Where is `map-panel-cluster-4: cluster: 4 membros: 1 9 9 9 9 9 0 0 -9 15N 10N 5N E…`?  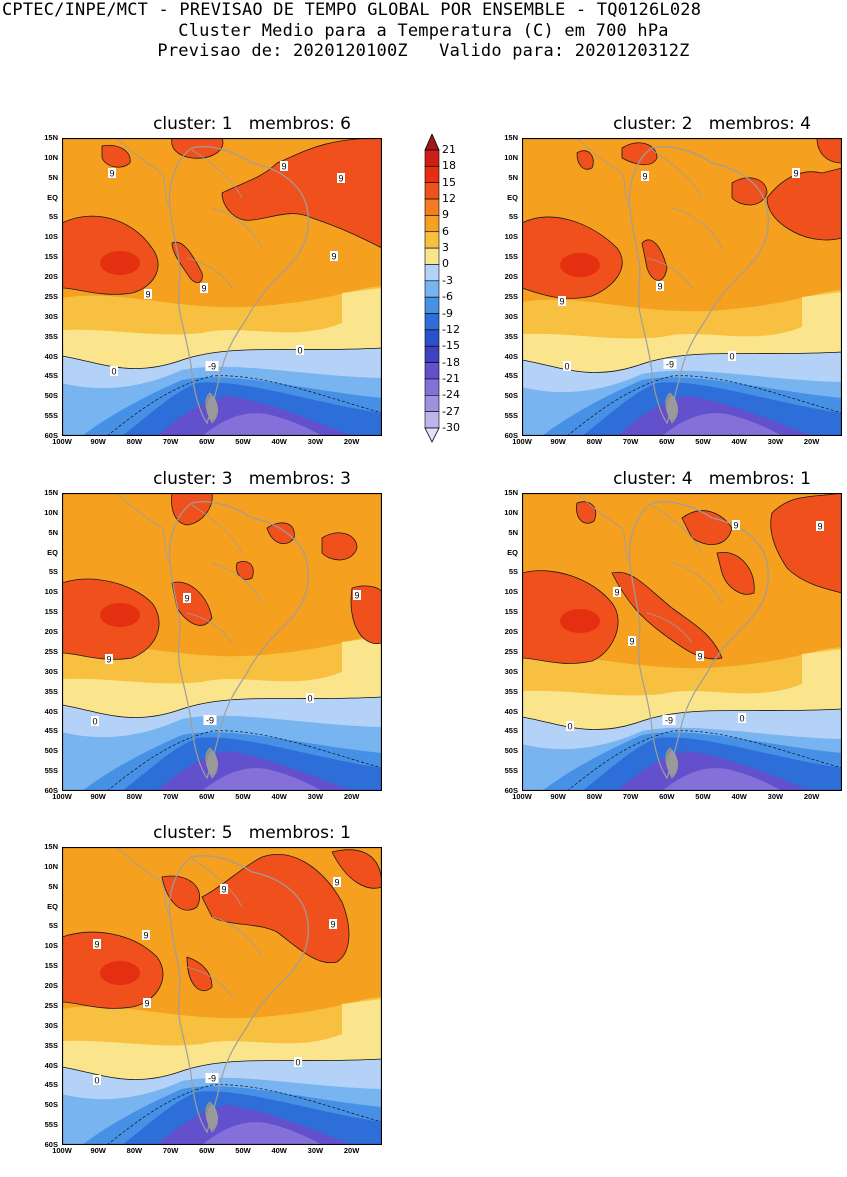
map-panel-cluster-4: cluster: 4 membros: 1 9 9 9 9 9 0 0 -9 15N 10N 5N E… is located at coordinates (675, 646).